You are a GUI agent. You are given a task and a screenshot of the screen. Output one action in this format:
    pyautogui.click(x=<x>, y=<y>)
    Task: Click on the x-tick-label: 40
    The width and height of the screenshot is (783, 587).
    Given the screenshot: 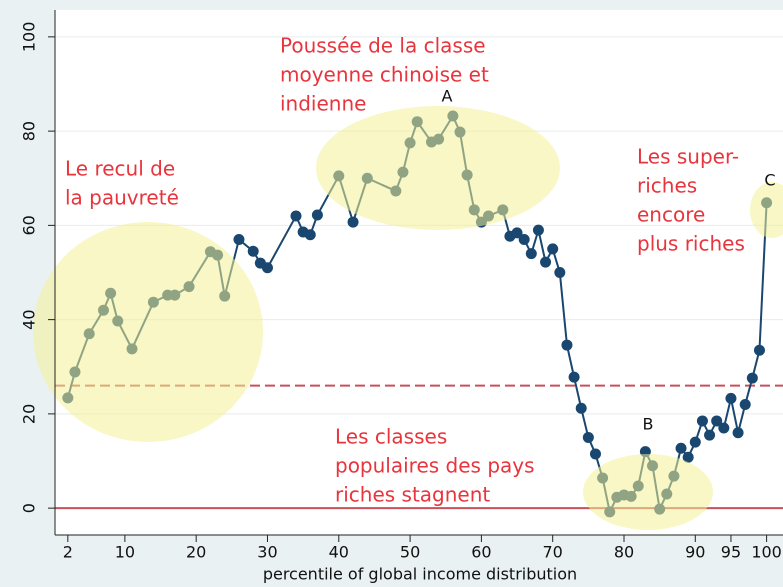 What is the action you would take?
    pyautogui.click(x=339, y=552)
    